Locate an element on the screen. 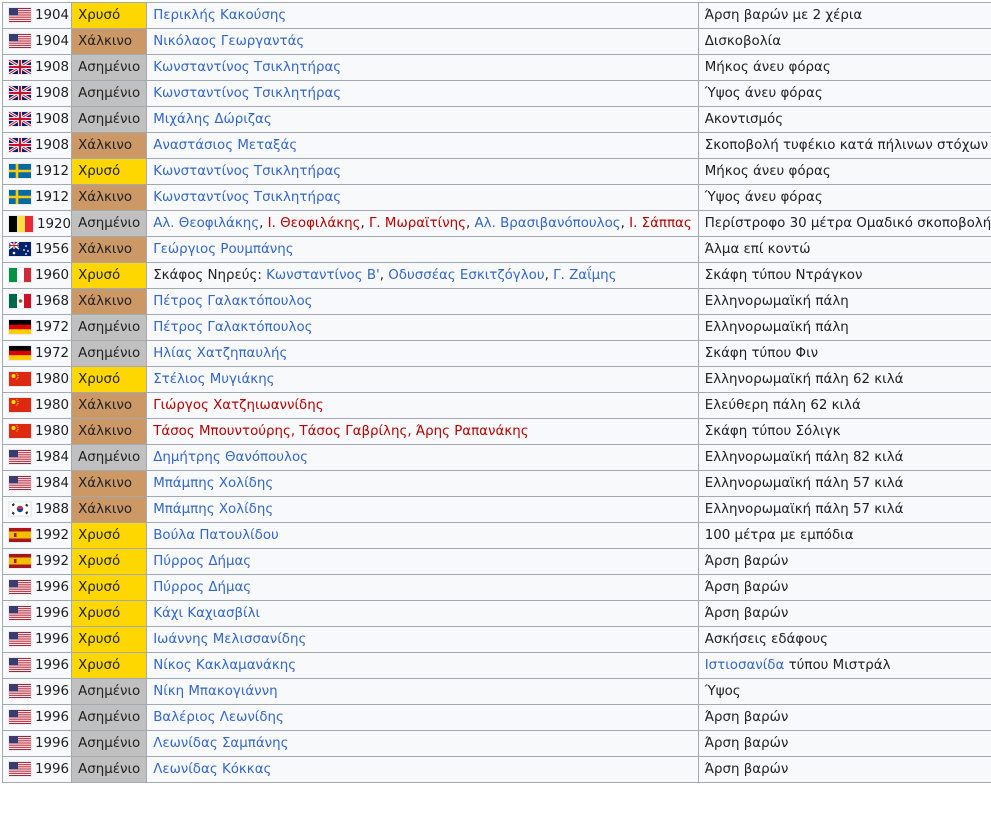 This screenshot has height=813, width=991. table-row: 1996 Χρυσό Πύρρος Δήμας Άρση βαρών is located at coordinates (496, 587).